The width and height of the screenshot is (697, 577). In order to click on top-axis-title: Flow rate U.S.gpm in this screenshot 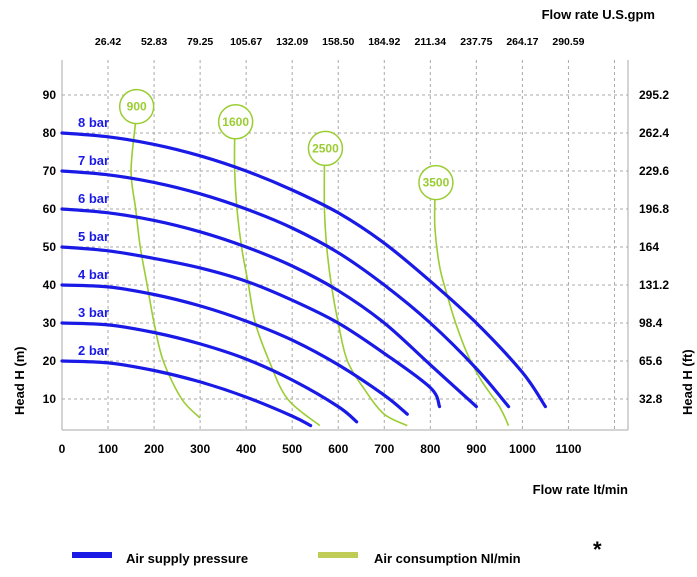, I will do `click(598, 14)`.